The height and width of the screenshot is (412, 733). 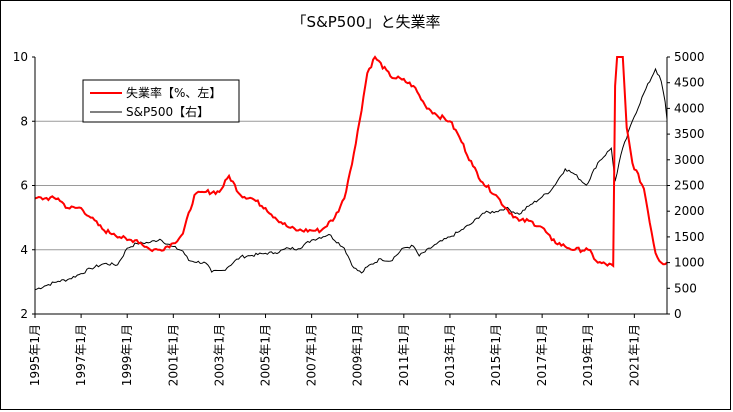 What do you see at coordinates (167, 111) in the screenshot?
I see `legend-label-sp500: S&P500【右】` at bounding box center [167, 111].